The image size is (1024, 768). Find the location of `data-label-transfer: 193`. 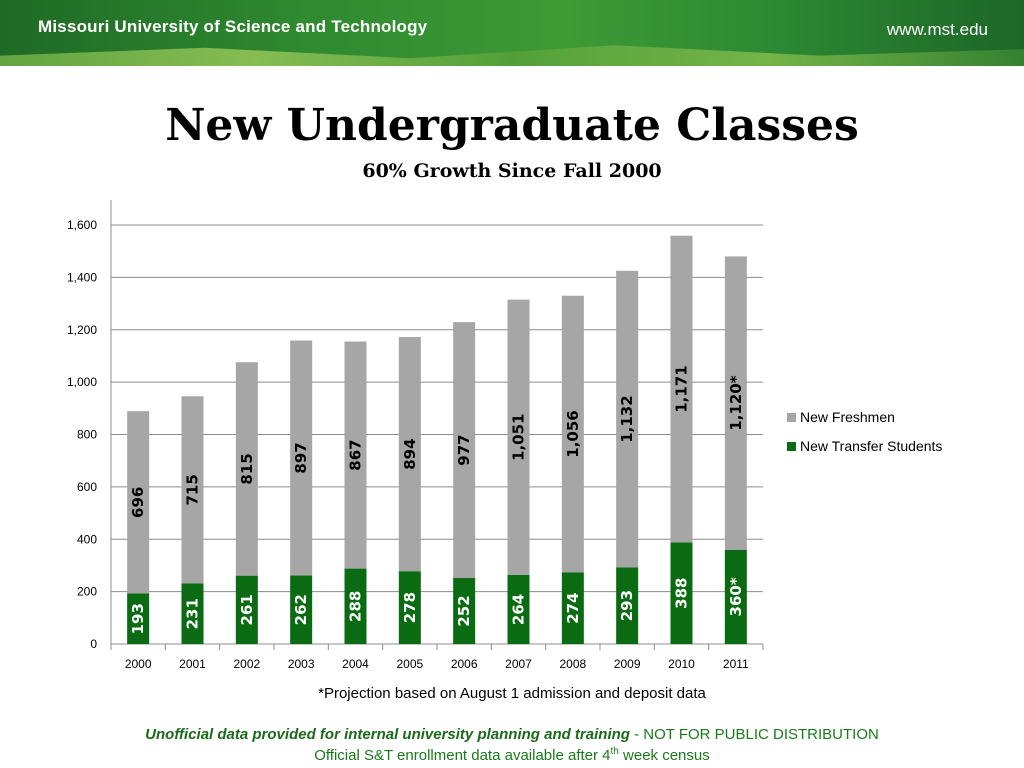

data-label-transfer: 193 is located at coordinates (138, 618).